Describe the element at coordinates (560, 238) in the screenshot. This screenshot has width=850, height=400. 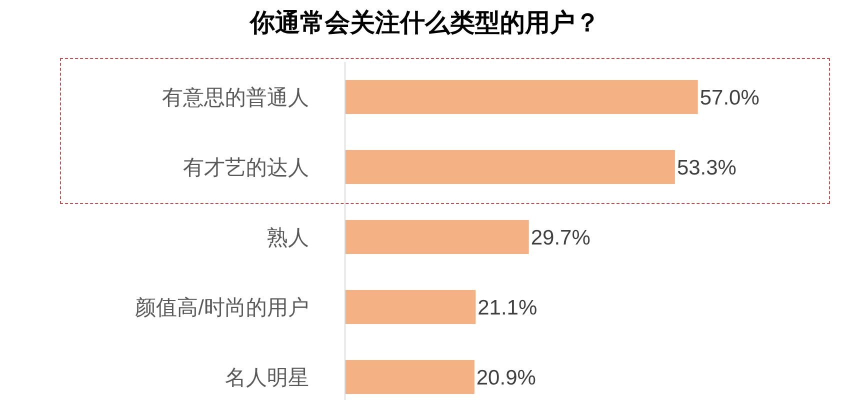
I see `data-label: 29.7%` at that location.